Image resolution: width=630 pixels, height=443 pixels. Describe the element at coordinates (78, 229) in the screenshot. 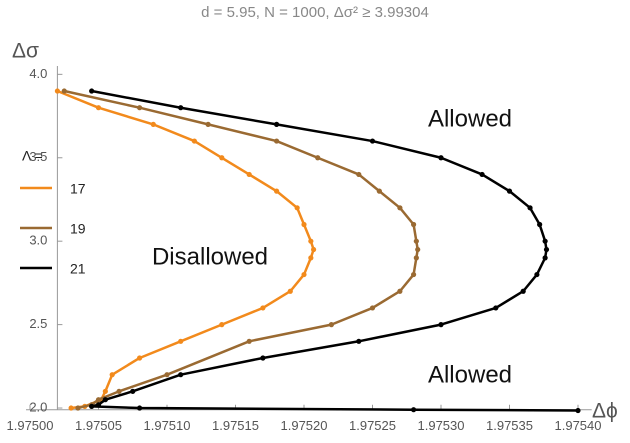

I see `legend-label: 19` at that location.